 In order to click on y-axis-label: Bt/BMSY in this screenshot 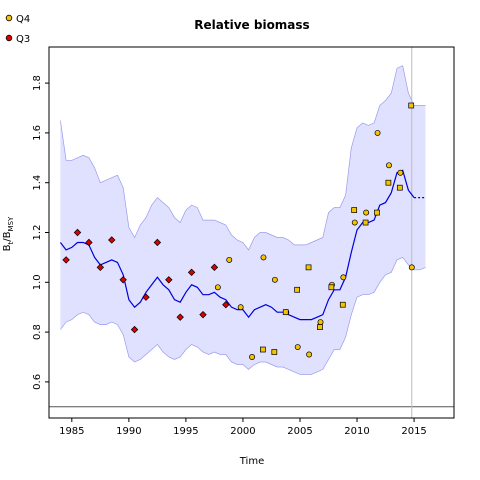, I will do `click(8, 233)`.